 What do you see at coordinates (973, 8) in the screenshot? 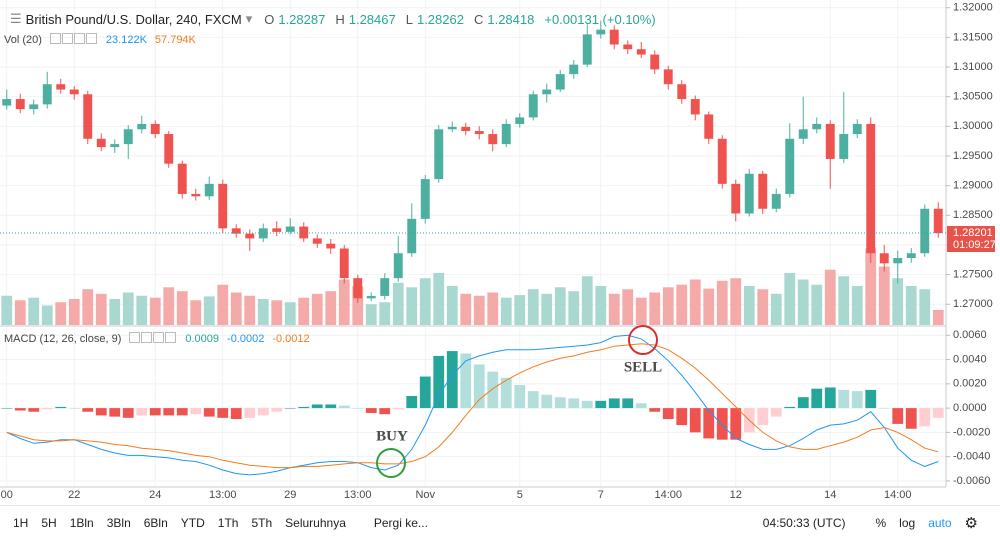
I see `y-tick-label: 1.32000` at bounding box center [973, 8].